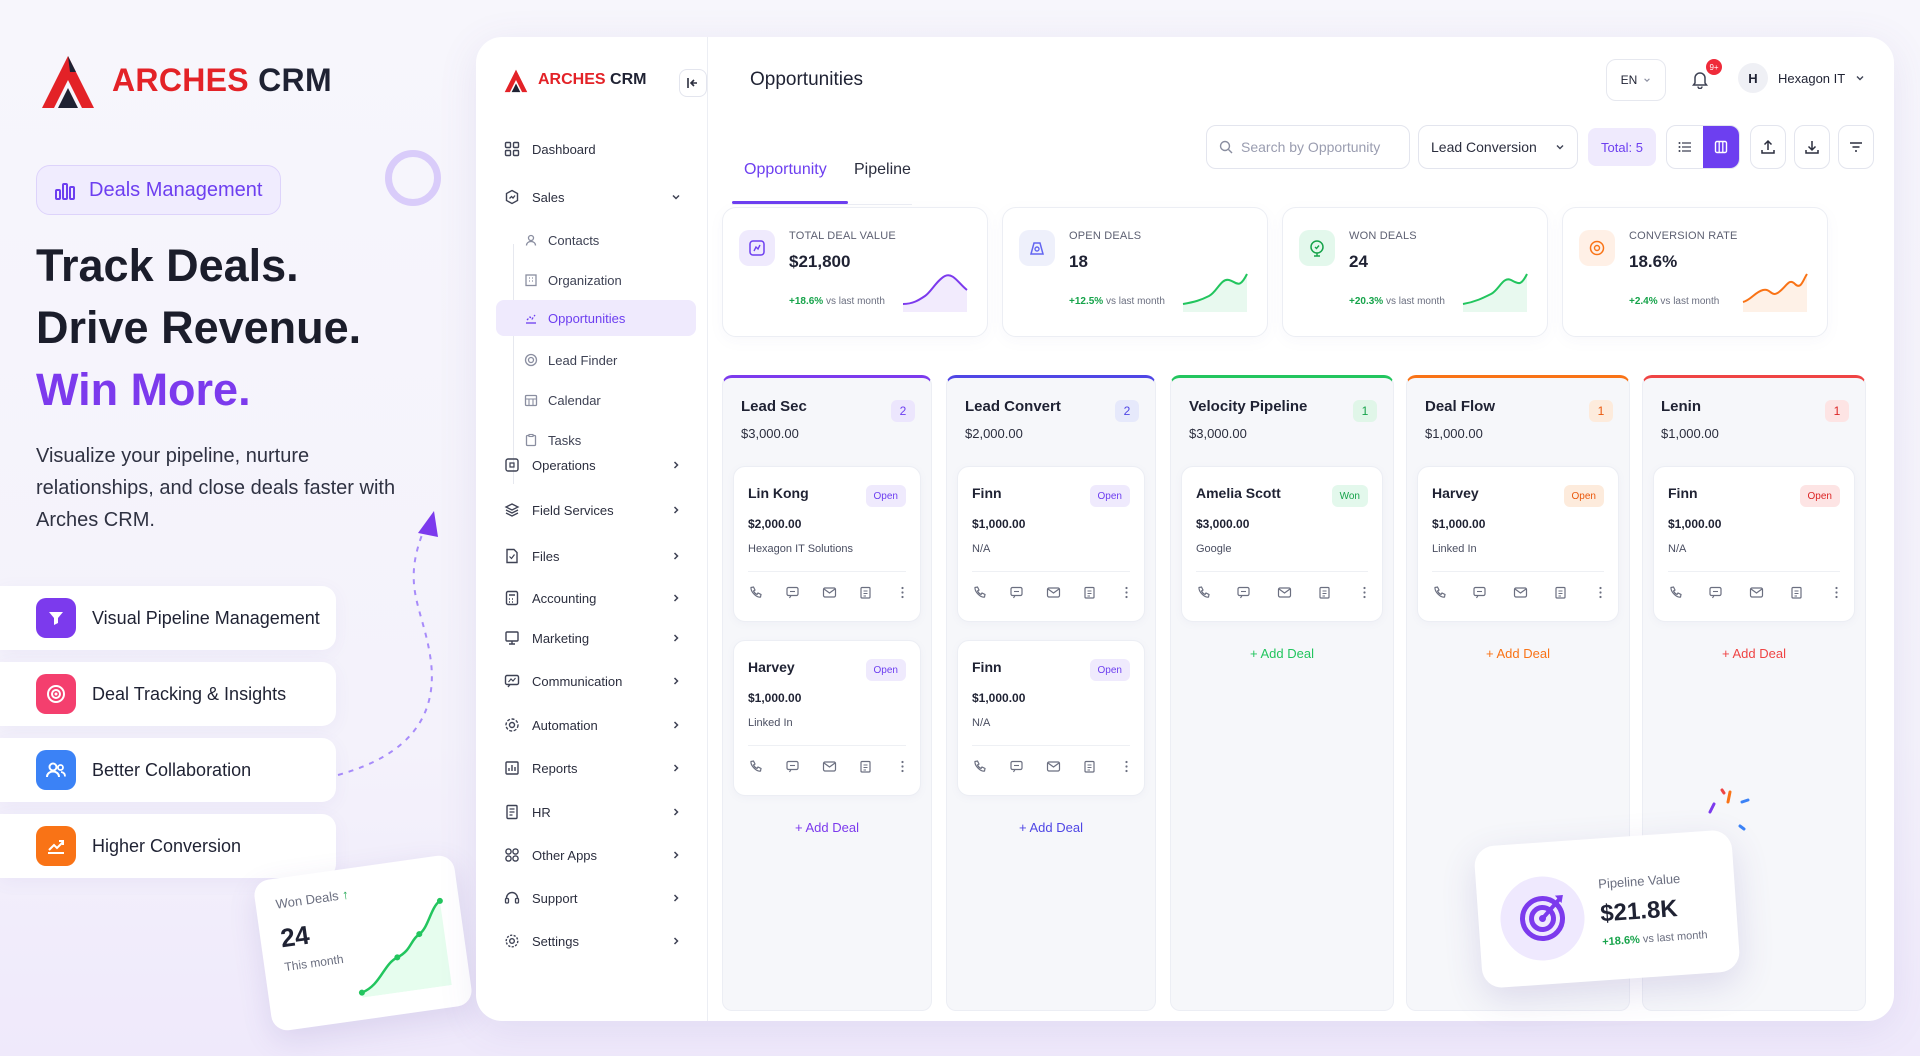  What do you see at coordinates (593, 638) in the screenshot?
I see `sidebar-item-marketing: Marketing` at bounding box center [593, 638].